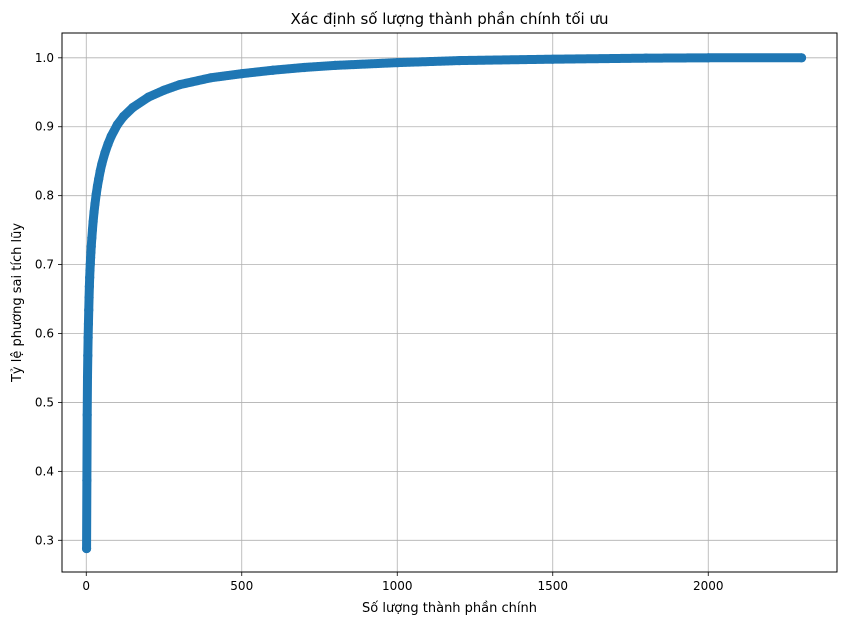 The width and height of the screenshot is (847, 627). I want to click on x-axis-label: Số lượng thành phần chính, so click(449, 608).